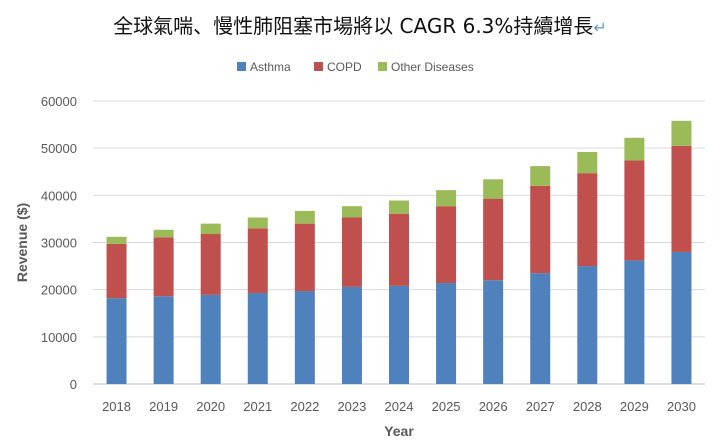 This screenshot has width=720, height=445. What do you see at coordinates (399, 207) in the screenshot?
I see `bar-other-diseases-2024` at bounding box center [399, 207].